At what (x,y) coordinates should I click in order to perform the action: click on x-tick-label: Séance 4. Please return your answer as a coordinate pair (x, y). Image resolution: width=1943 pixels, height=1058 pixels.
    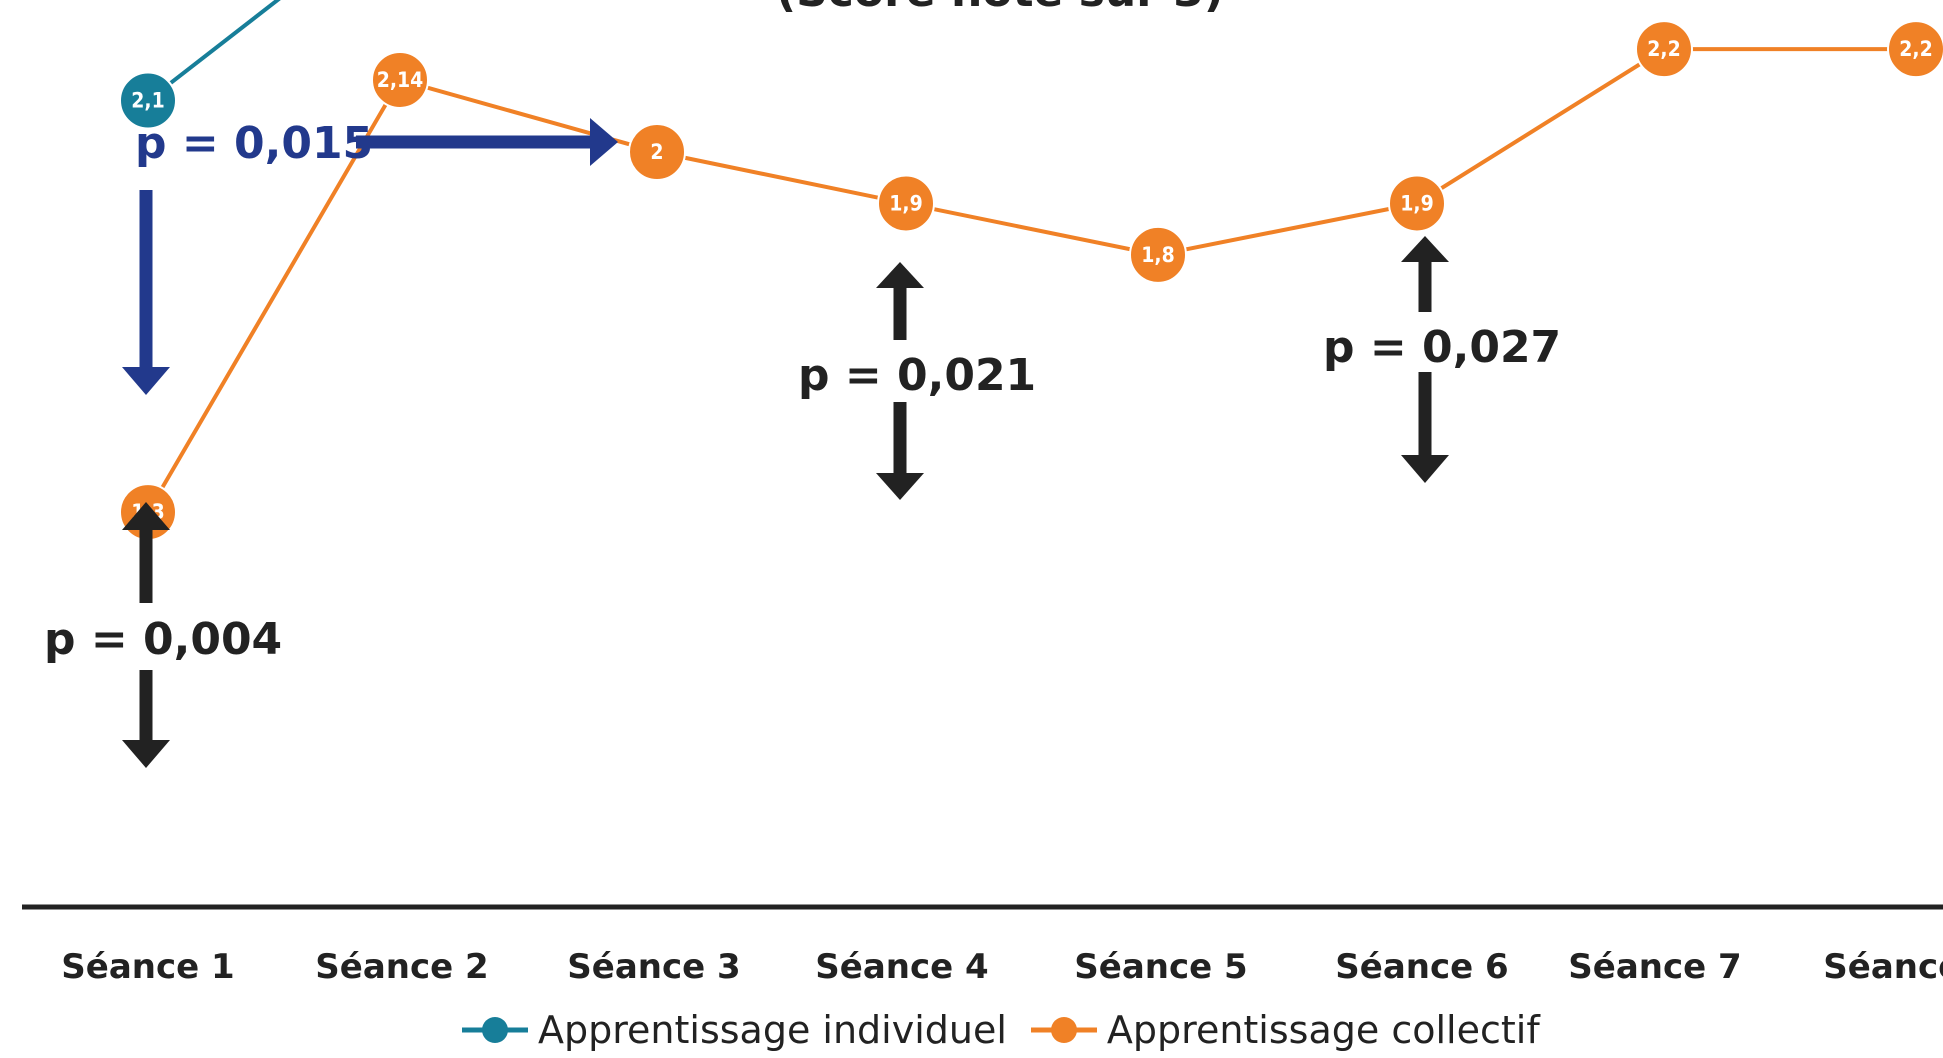
    Looking at the image, I should click on (901, 967).